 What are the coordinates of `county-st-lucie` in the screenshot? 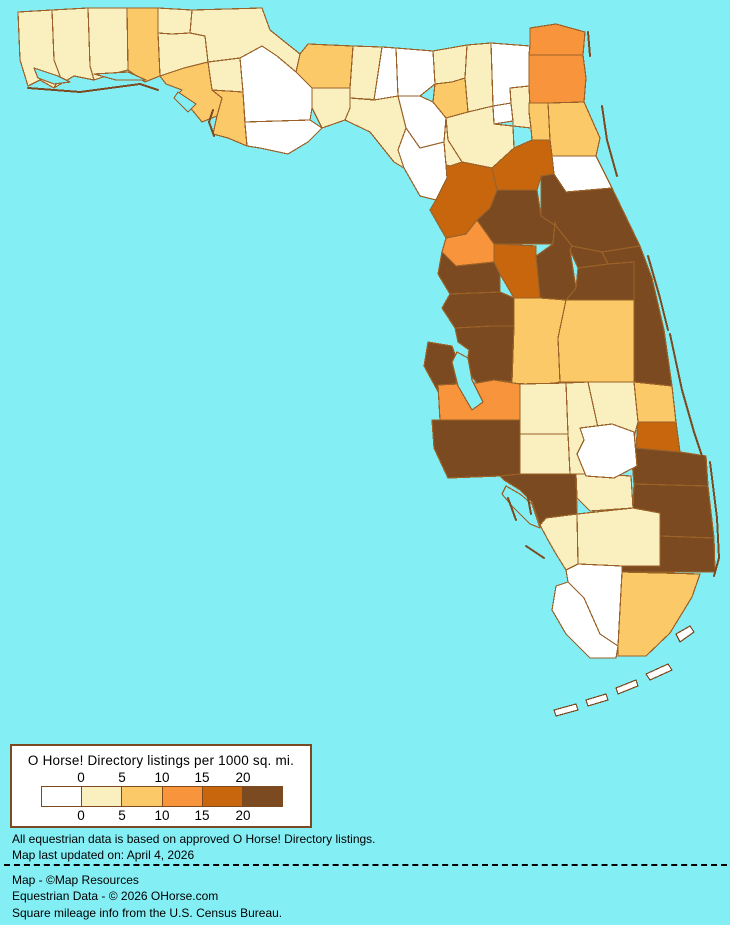 It's located at (658, 437).